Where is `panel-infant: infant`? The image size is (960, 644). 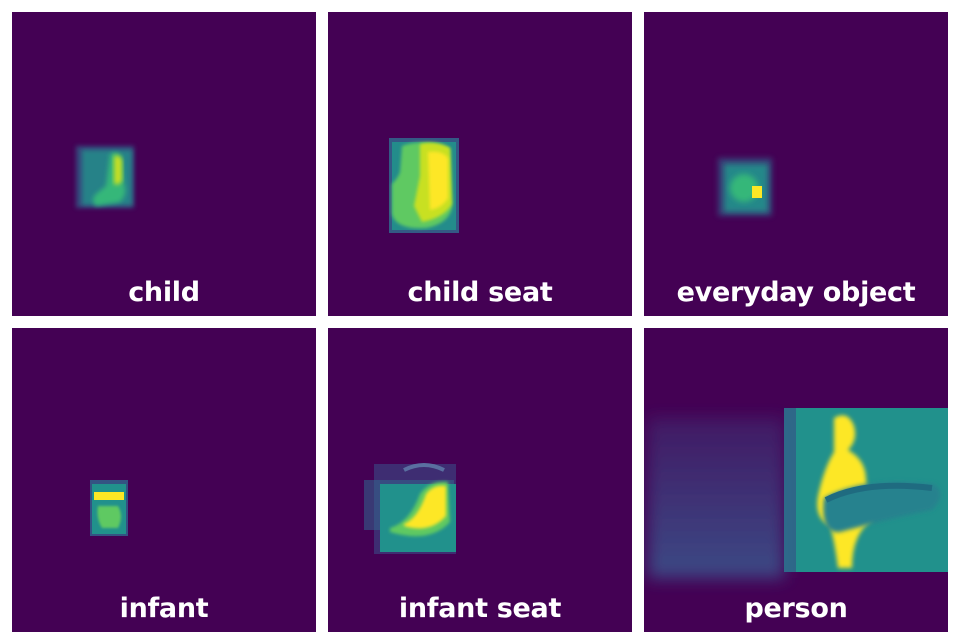
panel-infant: infant is located at coordinates (164, 480).